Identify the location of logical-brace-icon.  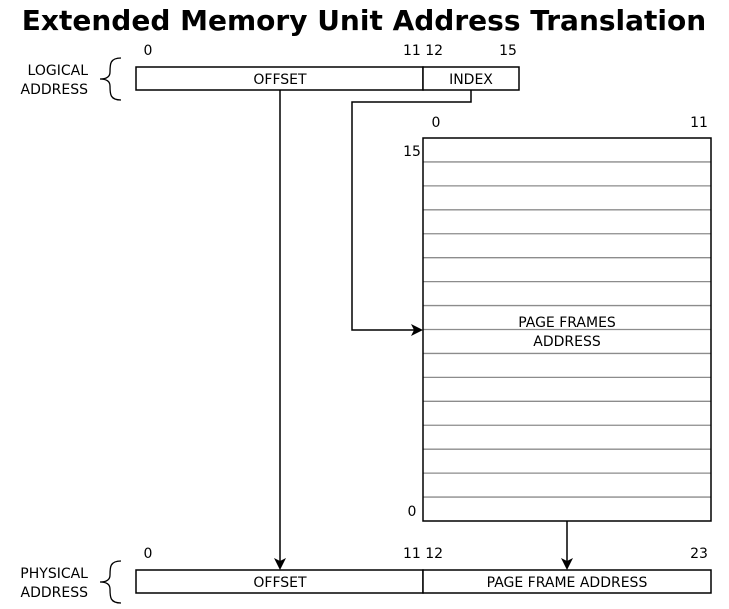
(110, 79).